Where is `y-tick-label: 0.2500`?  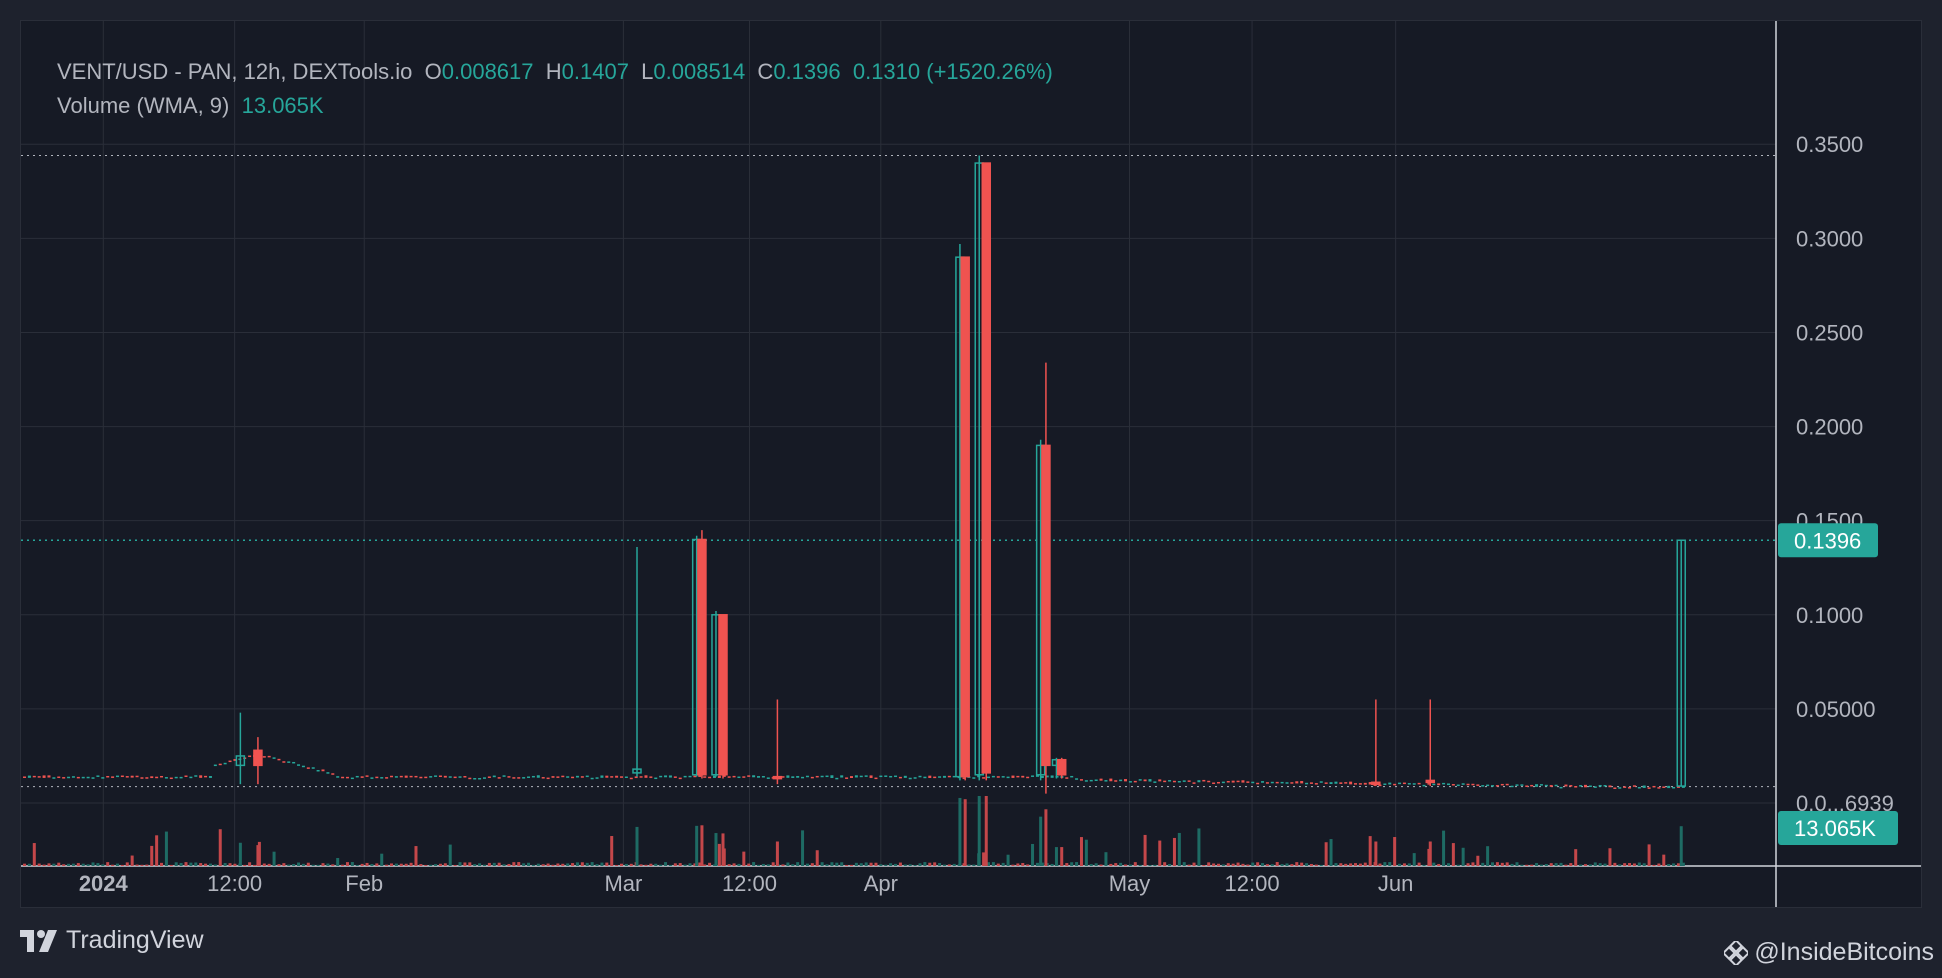 y-tick-label: 0.2500 is located at coordinates (1829, 332).